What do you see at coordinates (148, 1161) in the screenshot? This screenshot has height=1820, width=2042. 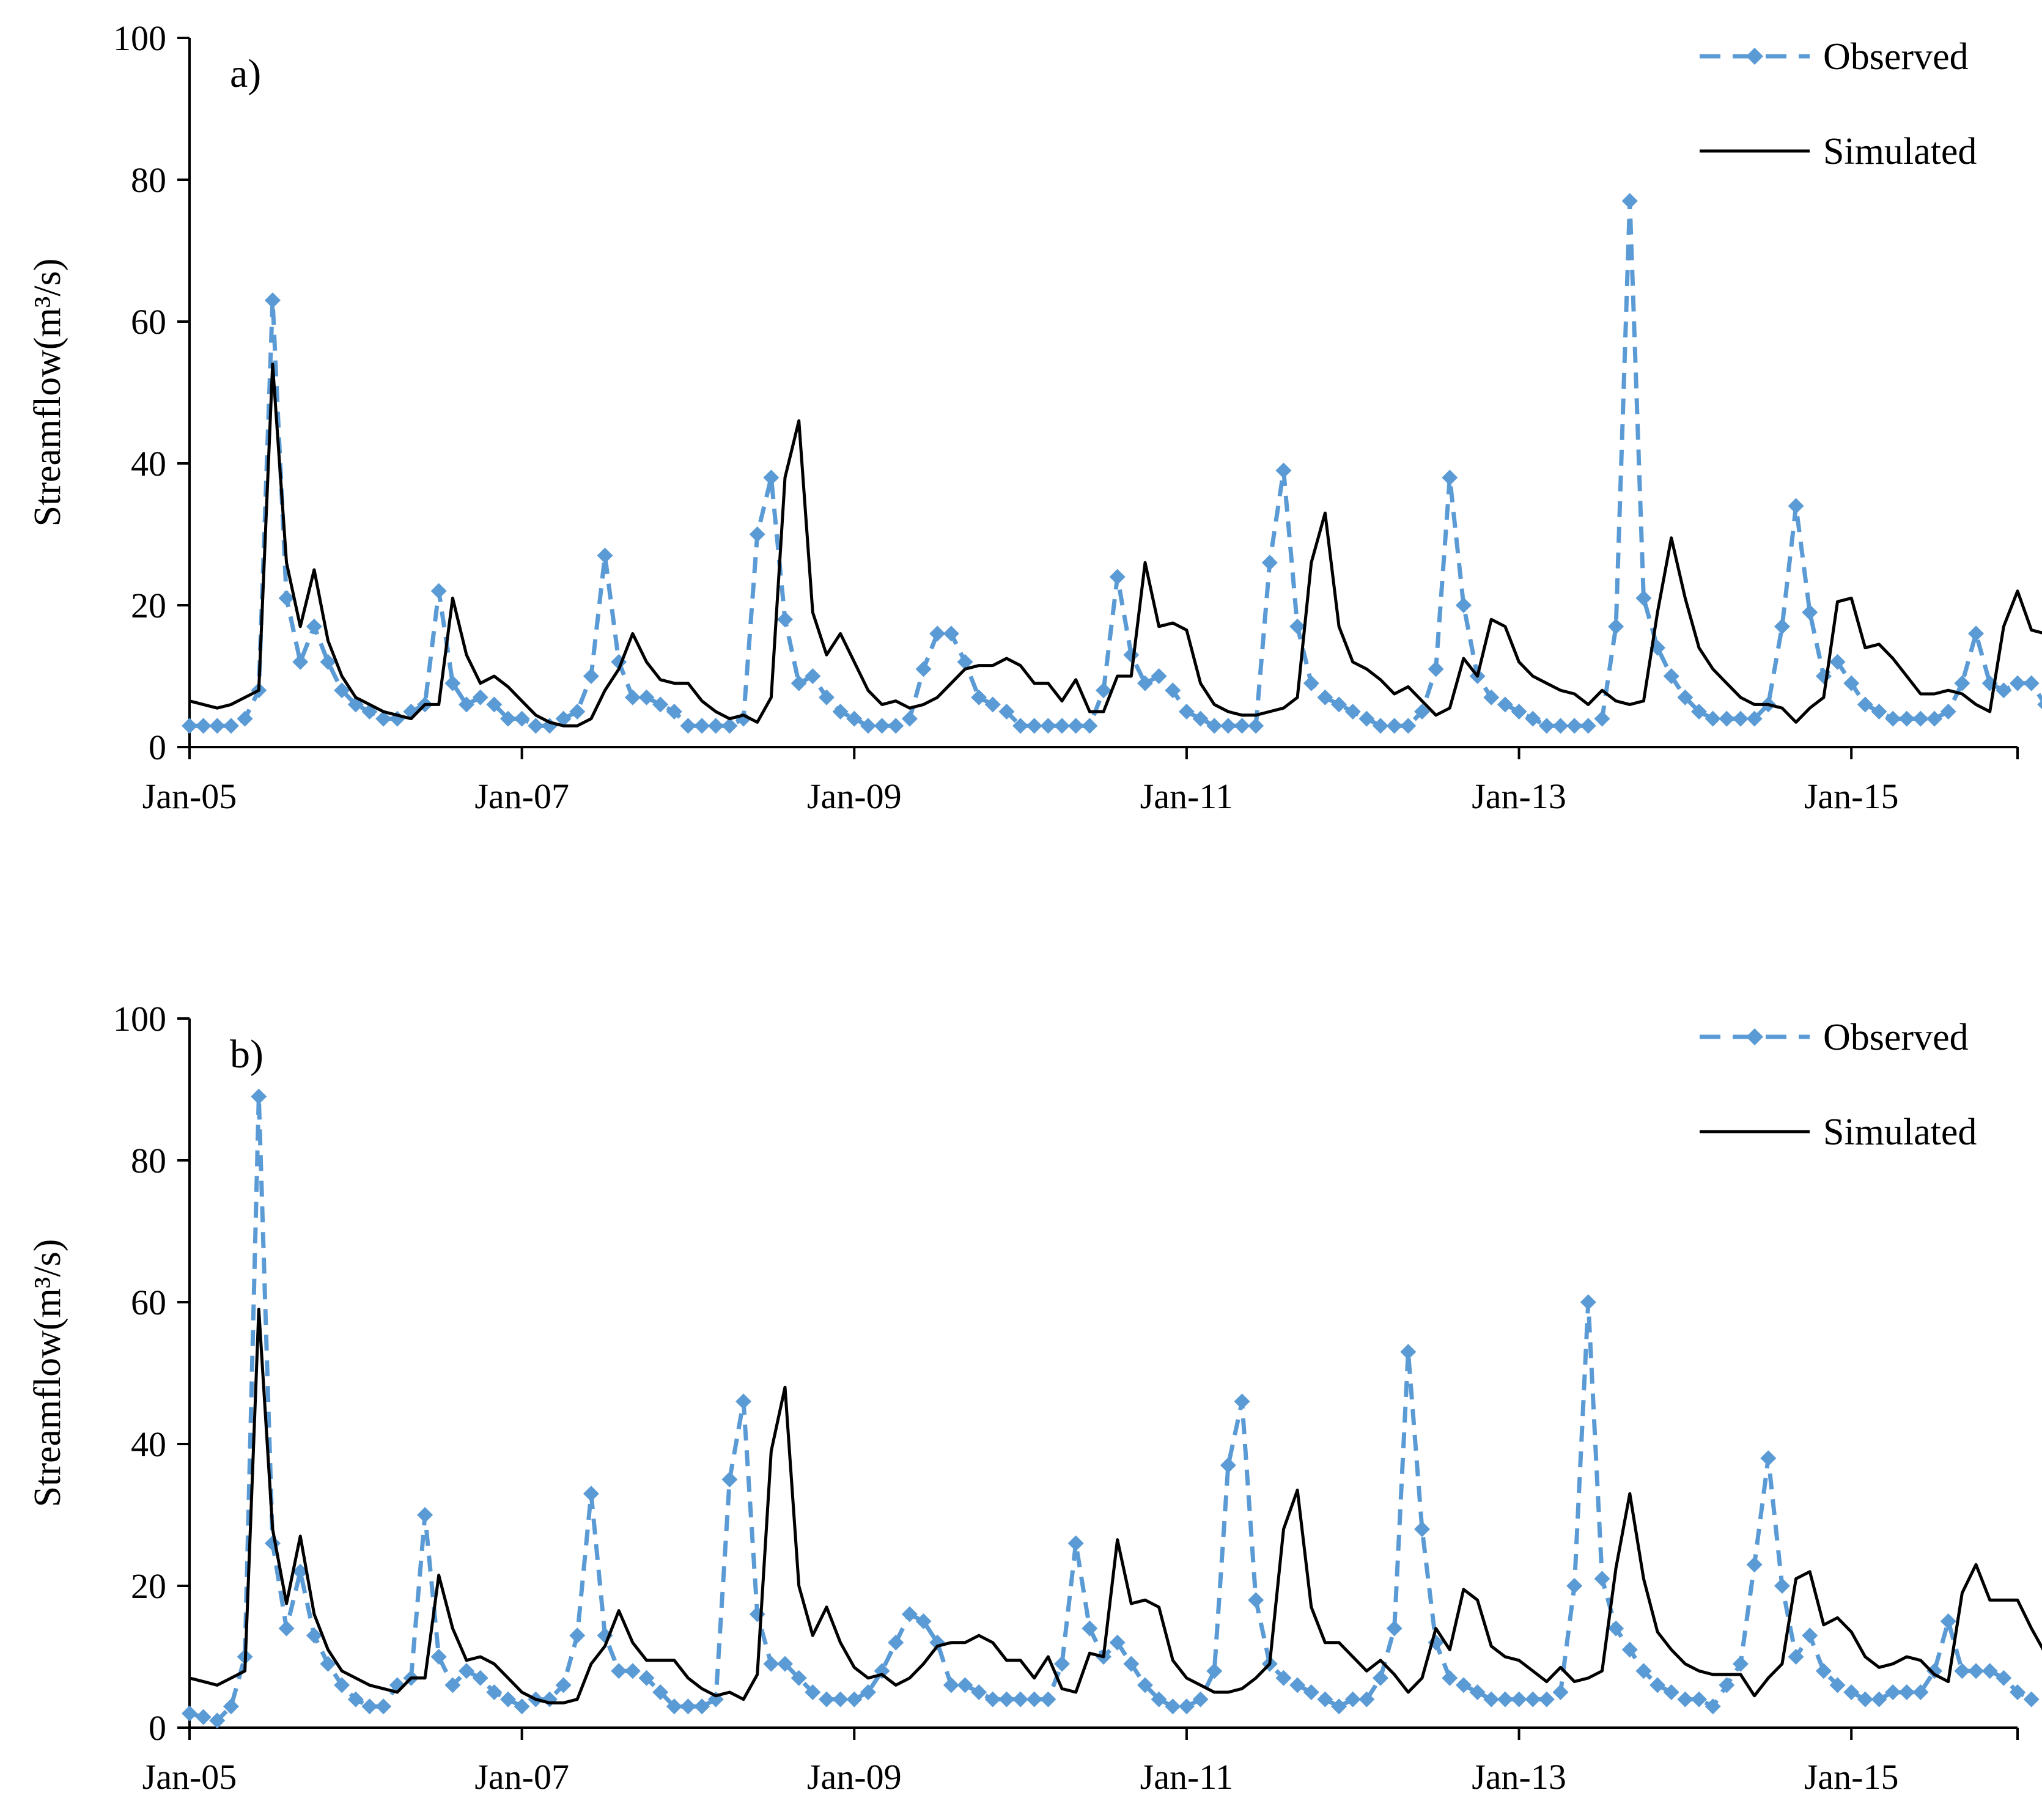 I see `y-tick-label: 80` at bounding box center [148, 1161].